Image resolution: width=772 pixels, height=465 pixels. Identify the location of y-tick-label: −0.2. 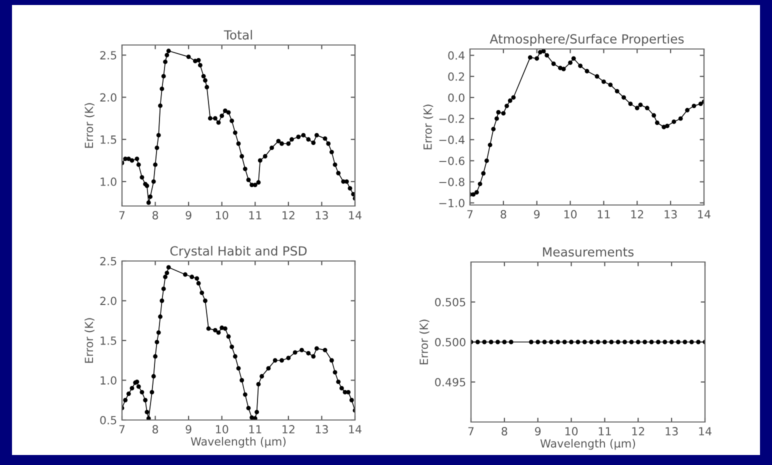
(451, 118).